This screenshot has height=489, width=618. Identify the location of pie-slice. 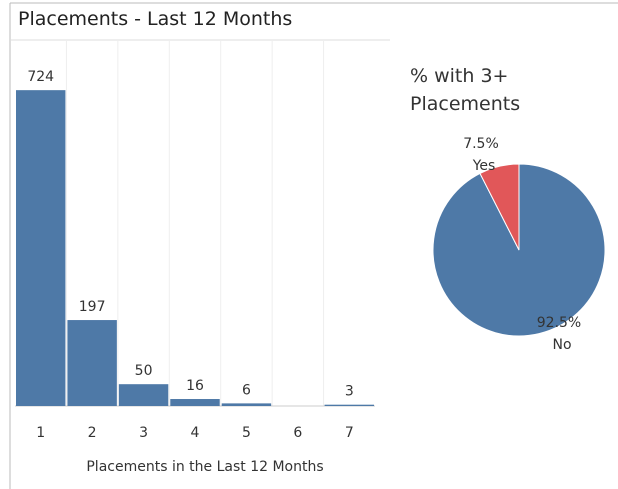
(499, 207).